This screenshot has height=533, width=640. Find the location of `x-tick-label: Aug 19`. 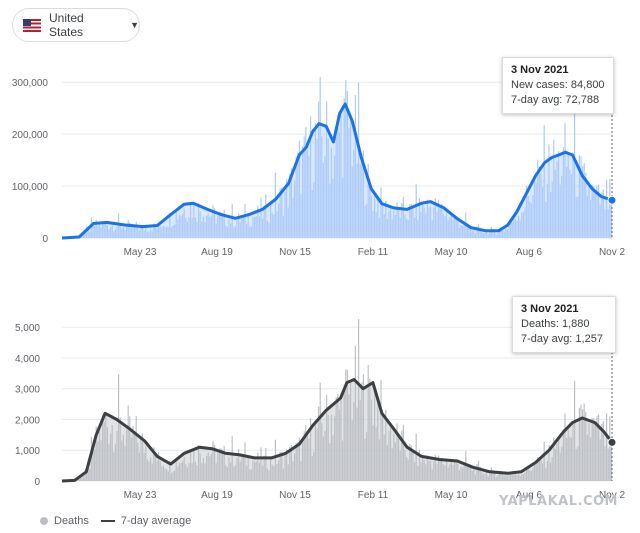

x-tick-label: Aug 19 is located at coordinates (217, 495).